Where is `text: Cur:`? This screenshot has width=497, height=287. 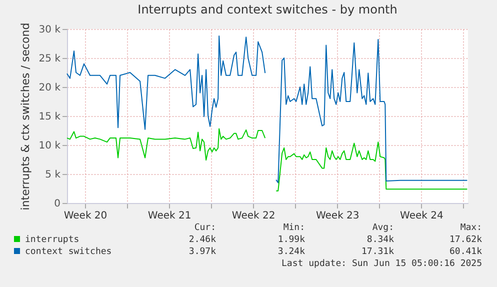 text: Cur: is located at coordinates (205, 228).